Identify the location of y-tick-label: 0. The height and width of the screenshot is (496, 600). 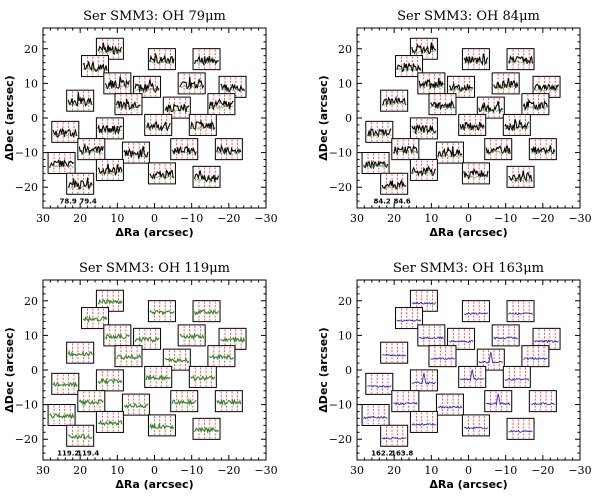
(348, 118).